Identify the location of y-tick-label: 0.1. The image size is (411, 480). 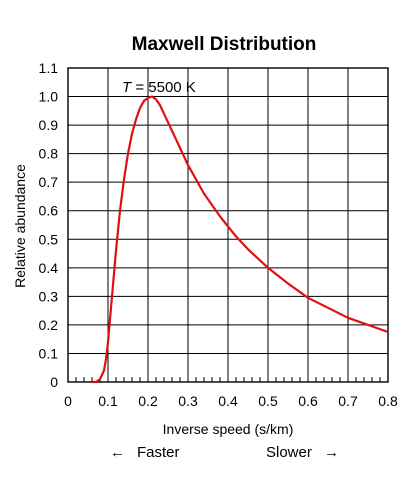
(49, 353).